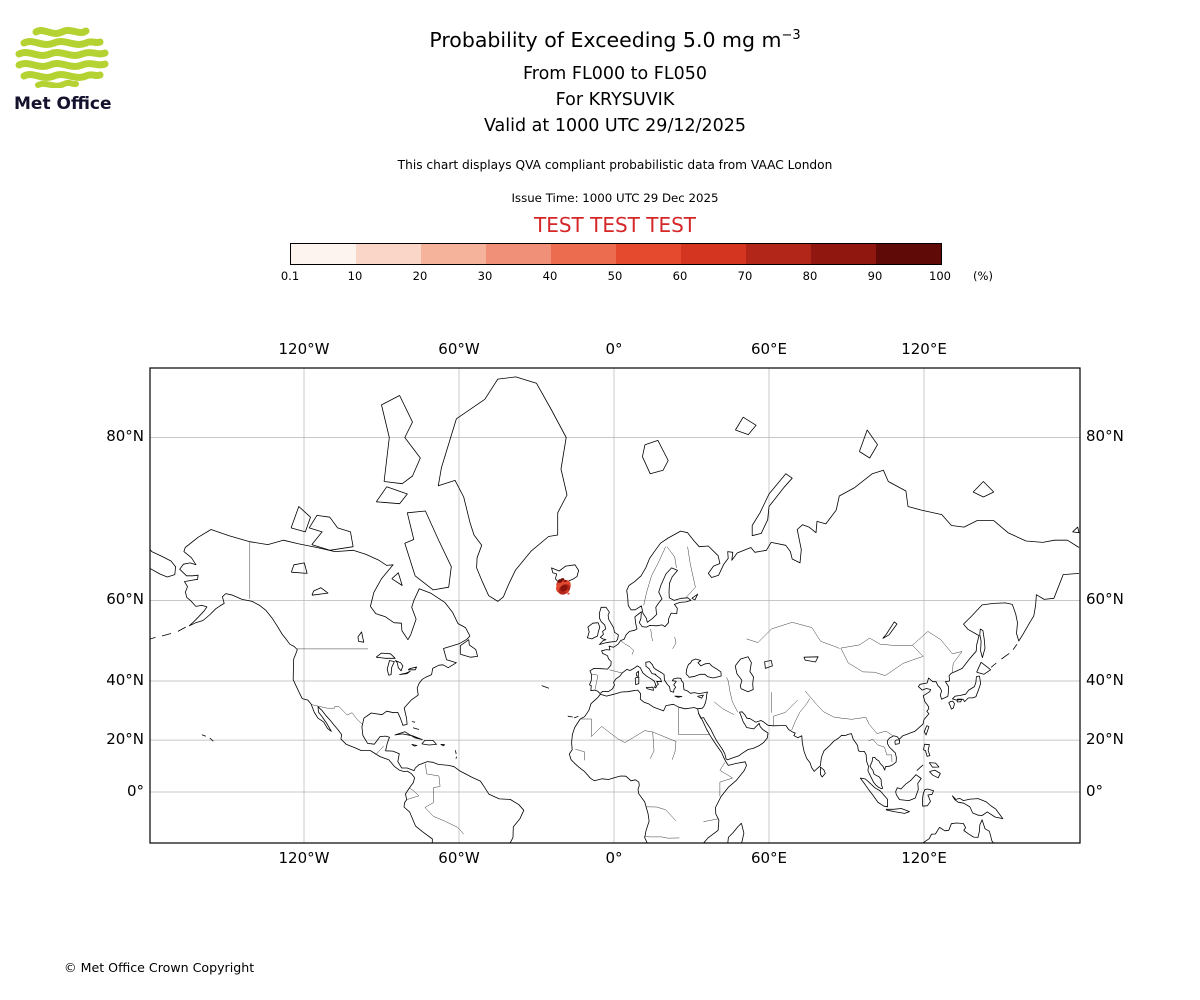  Describe the element at coordinates (769, 349) in the screenshot. I see `axis-label-top: 60°E` at that location.